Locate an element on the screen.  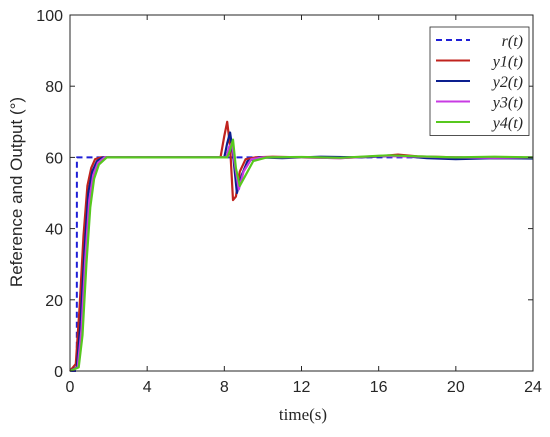
y-tick-label: 0 is located at coordinates (58, 372).